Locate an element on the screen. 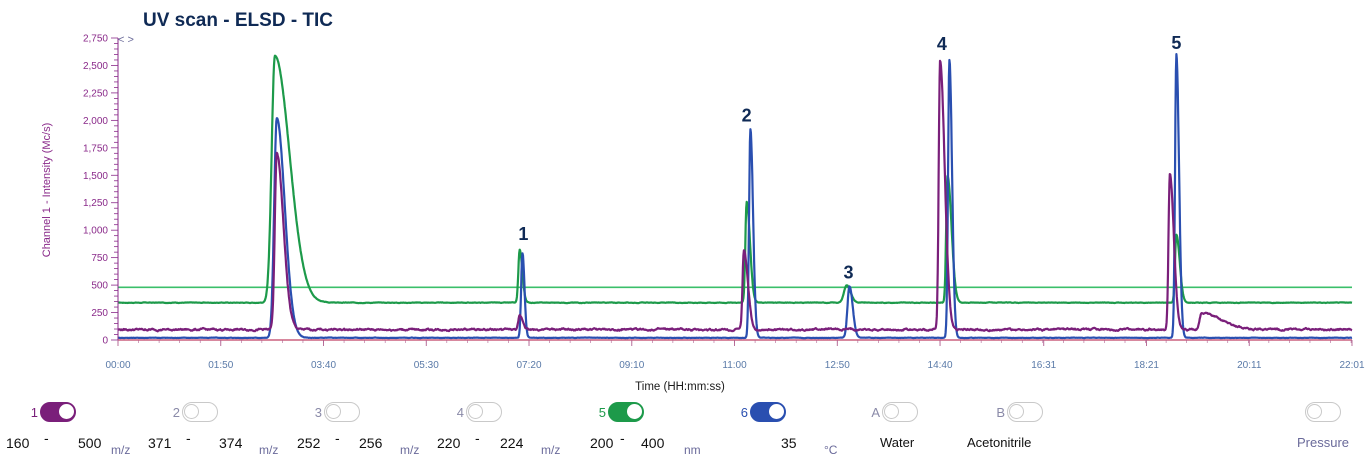 This screenshot has width=1365, height=460. y-axis-label: Channel 1 - Intensity (Mc/s) is located at coordinates (47, 190).